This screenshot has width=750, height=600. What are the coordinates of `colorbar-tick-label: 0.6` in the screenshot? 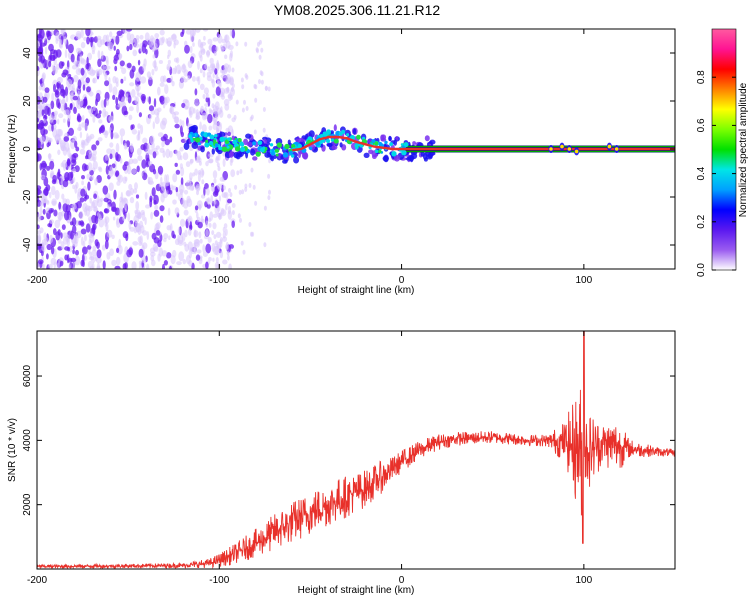 It's located at (701, 125).